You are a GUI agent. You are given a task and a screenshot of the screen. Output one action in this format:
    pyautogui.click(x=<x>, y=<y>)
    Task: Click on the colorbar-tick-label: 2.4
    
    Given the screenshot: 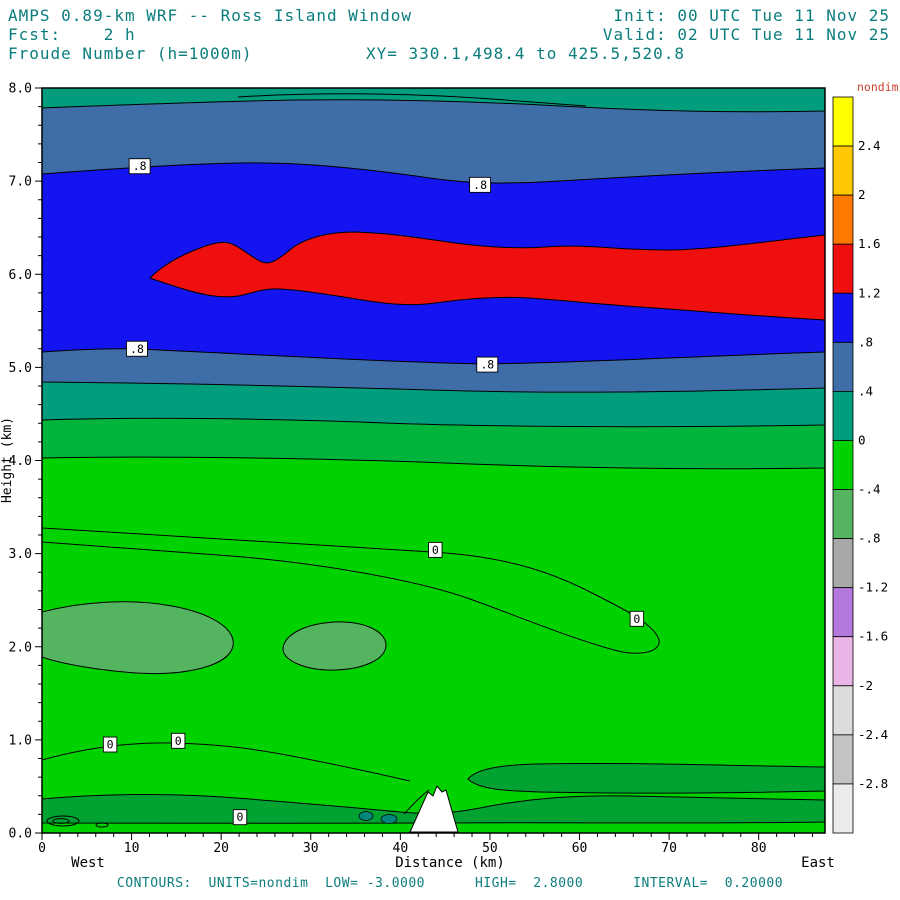 What is the action you would take?
    pyautogui.click(x=869, y=145)
    